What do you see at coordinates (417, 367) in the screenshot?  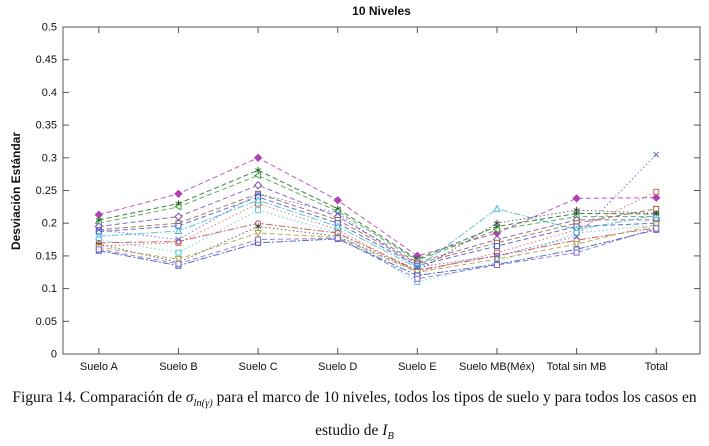 I see `x-category-label: Suelo E` at bounding box center [417, 367].